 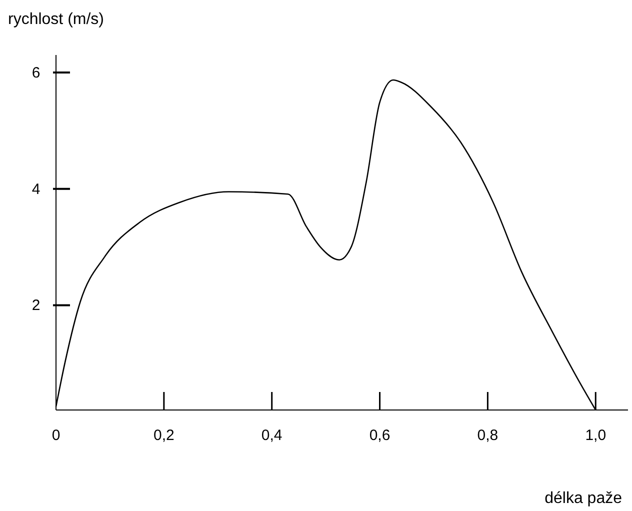 I want to click on y-tick-label: 4, so click(x=36, y=189).